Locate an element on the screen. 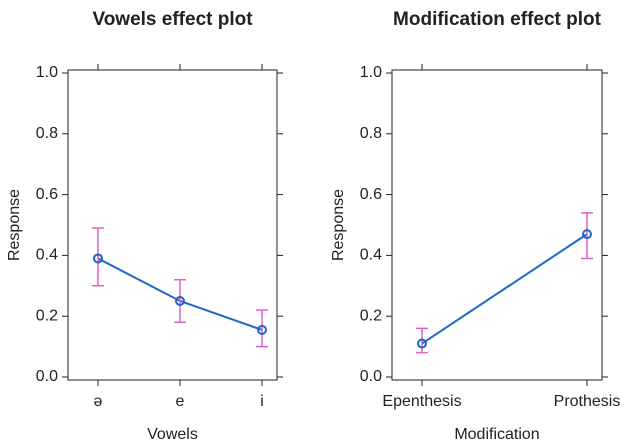 This screenshot has height=448, width=627. x-tick-label: Prothesis is located at coordinates (587, 401).